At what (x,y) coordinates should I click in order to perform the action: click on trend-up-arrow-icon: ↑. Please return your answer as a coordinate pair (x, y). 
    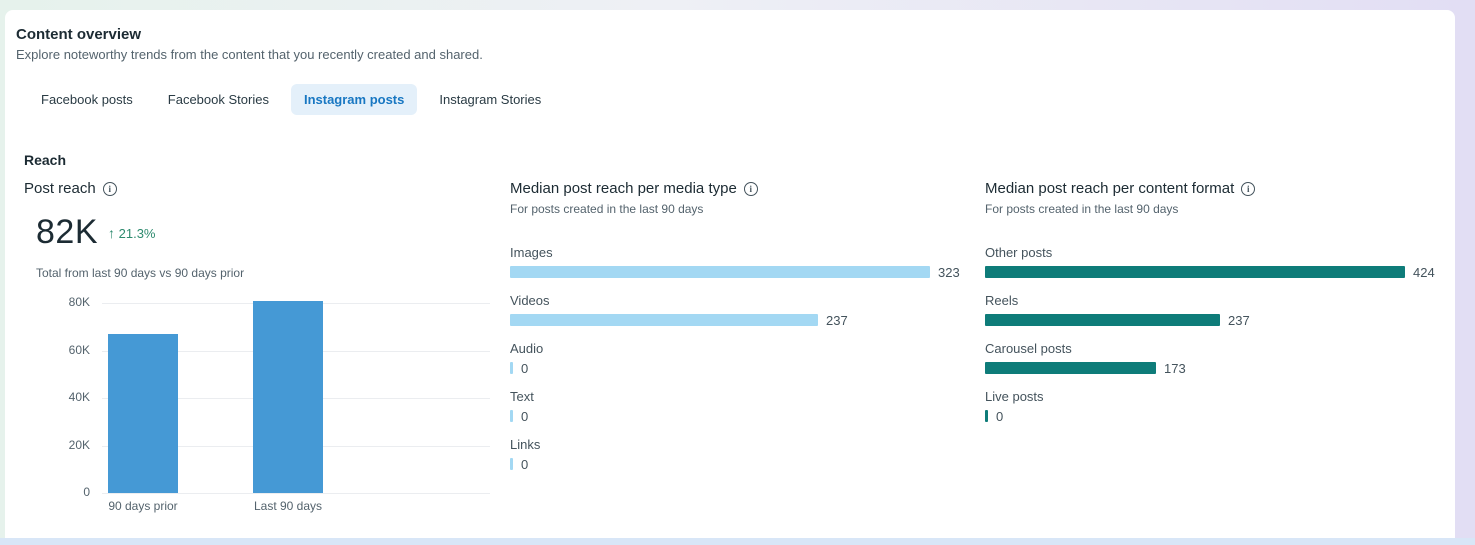
    Looking at the image, I should click on (111, 232).